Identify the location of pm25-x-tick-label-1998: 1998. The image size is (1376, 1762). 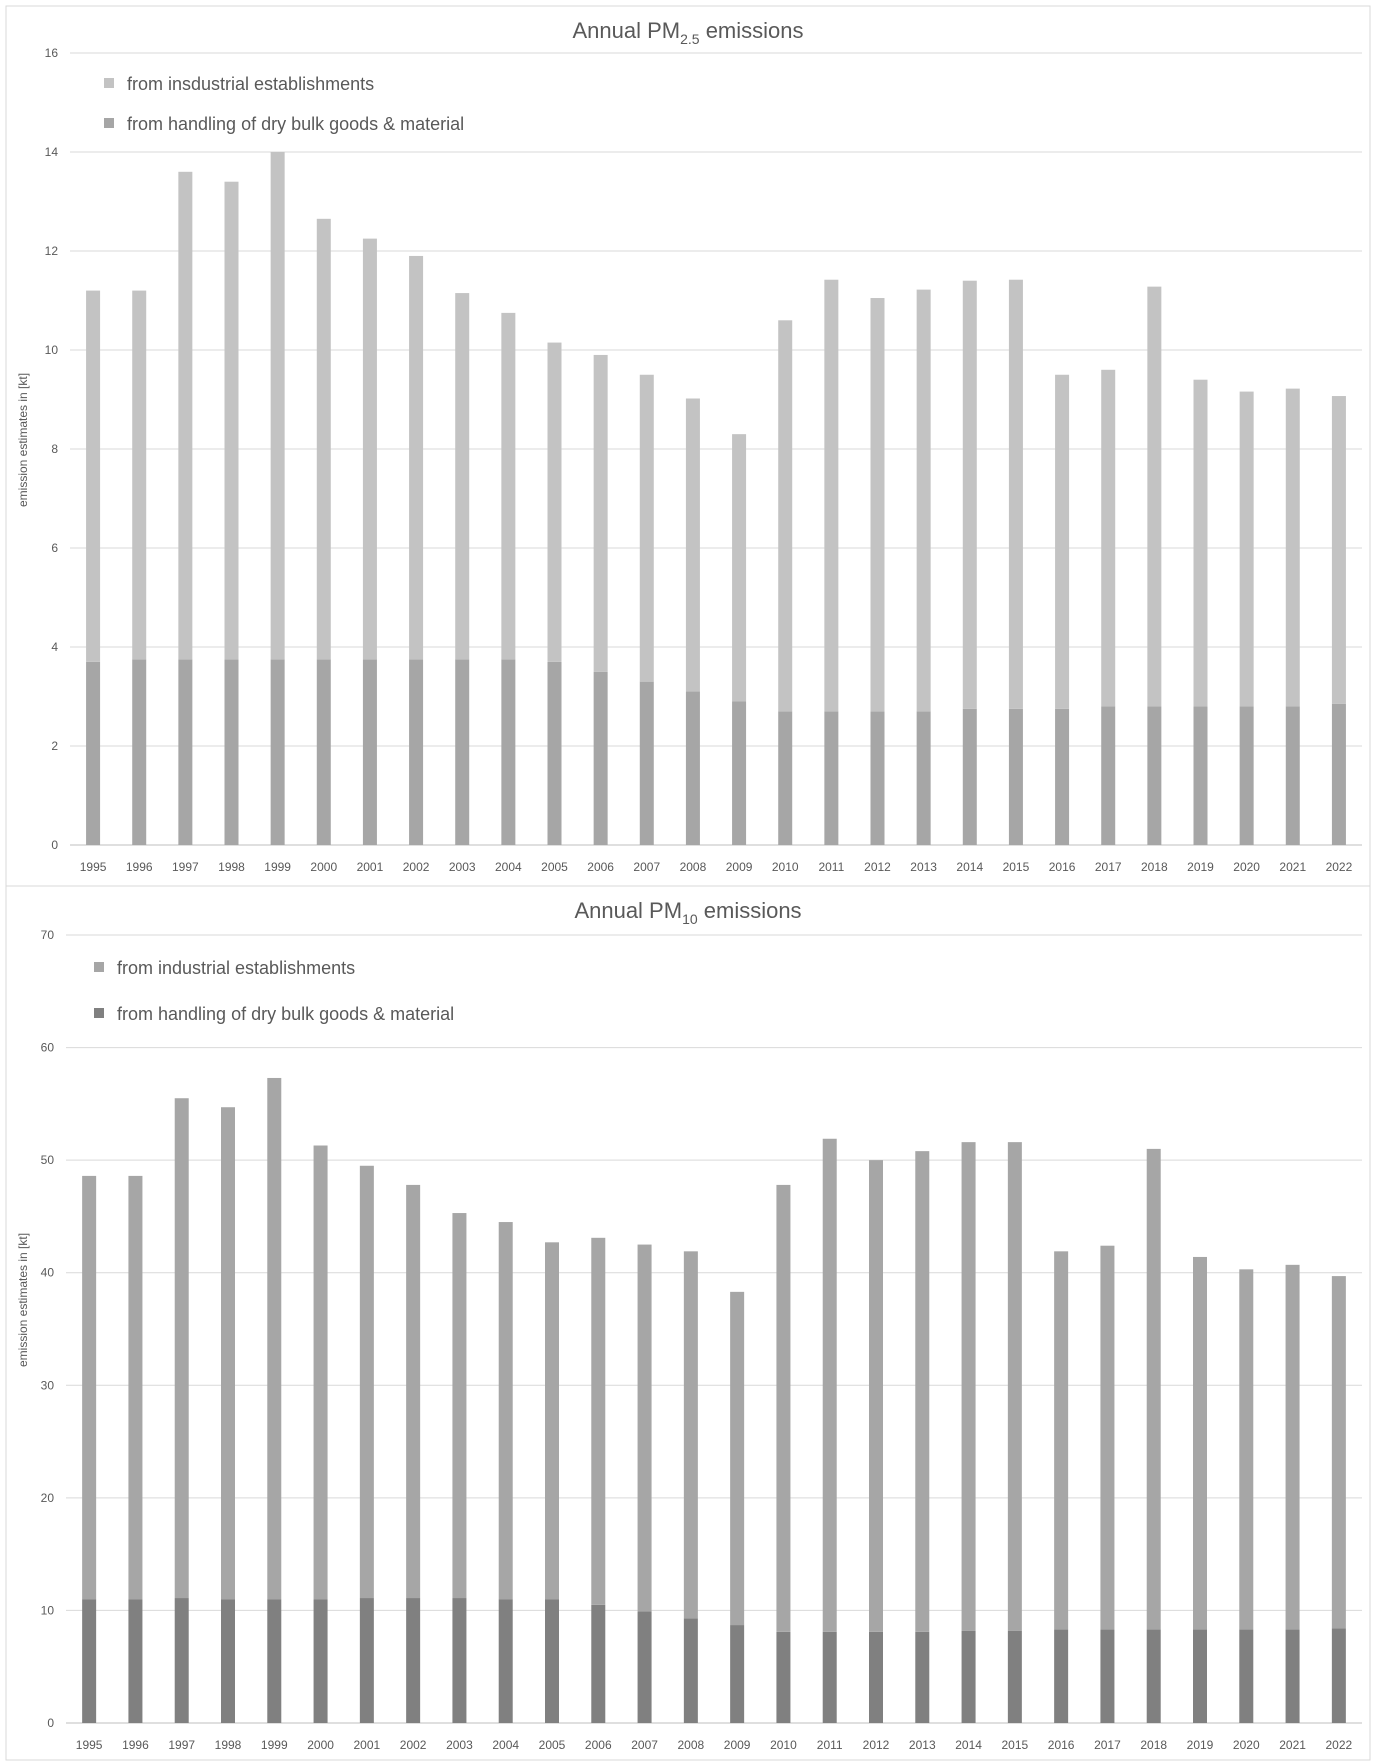
(231, 867).